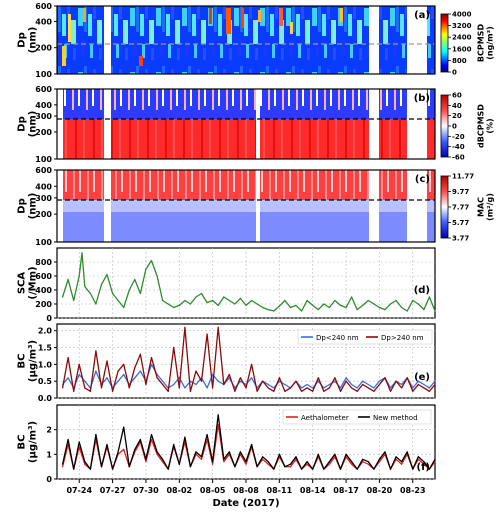 The image size is (500, 512). Describe the element at coordinates (486, 126) in the screenshot. I see `panel-b-colorbar-label: dBCPMSD(%)` at that location.